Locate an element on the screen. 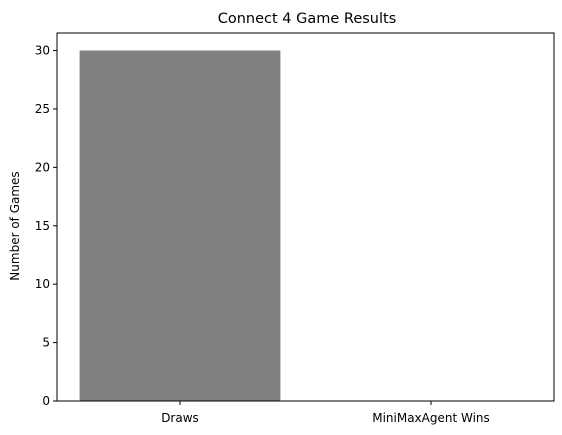 Image resolution: width=562 pixels, height=435 pixels. y-tick-label: 25 is located at coordinates (42, 109).